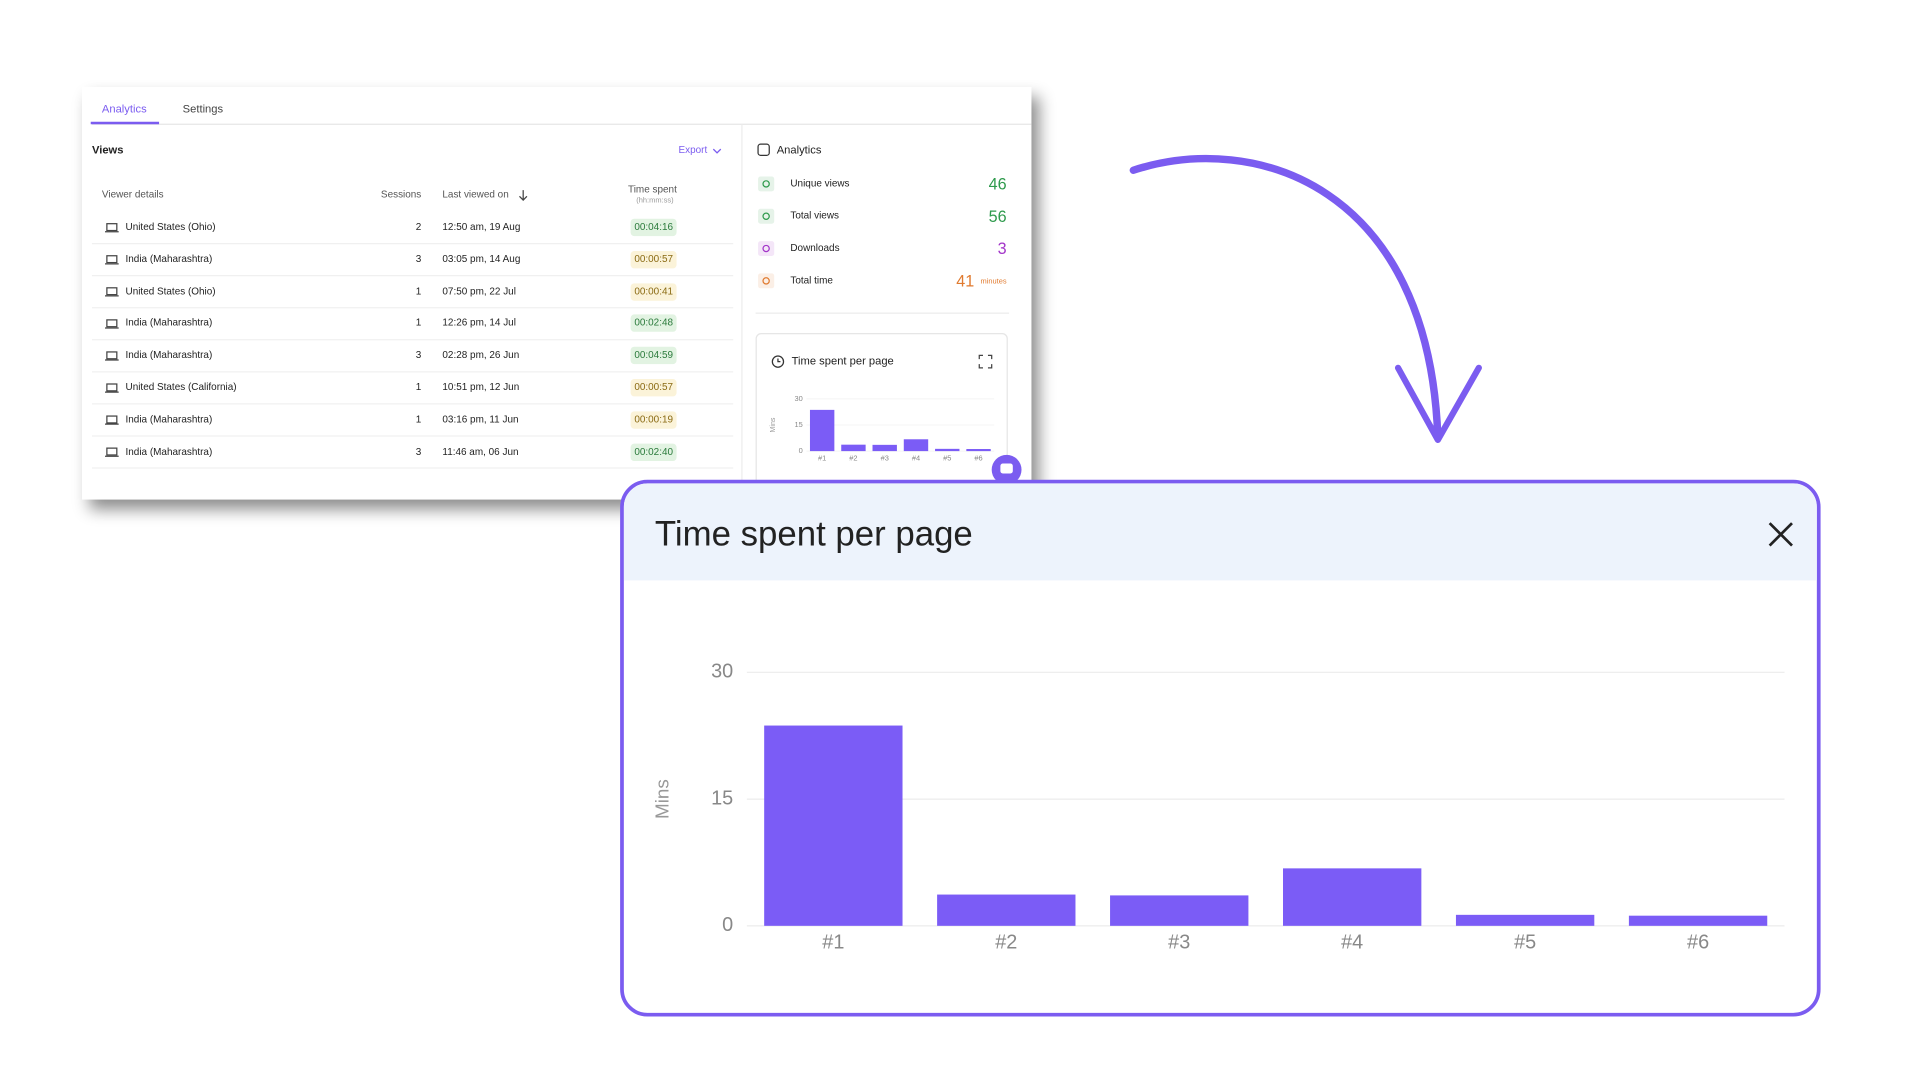 This screenshot has width=1920, height=1080. I want to click on mini-chart-title: Time spent per page, so click(842, 361).